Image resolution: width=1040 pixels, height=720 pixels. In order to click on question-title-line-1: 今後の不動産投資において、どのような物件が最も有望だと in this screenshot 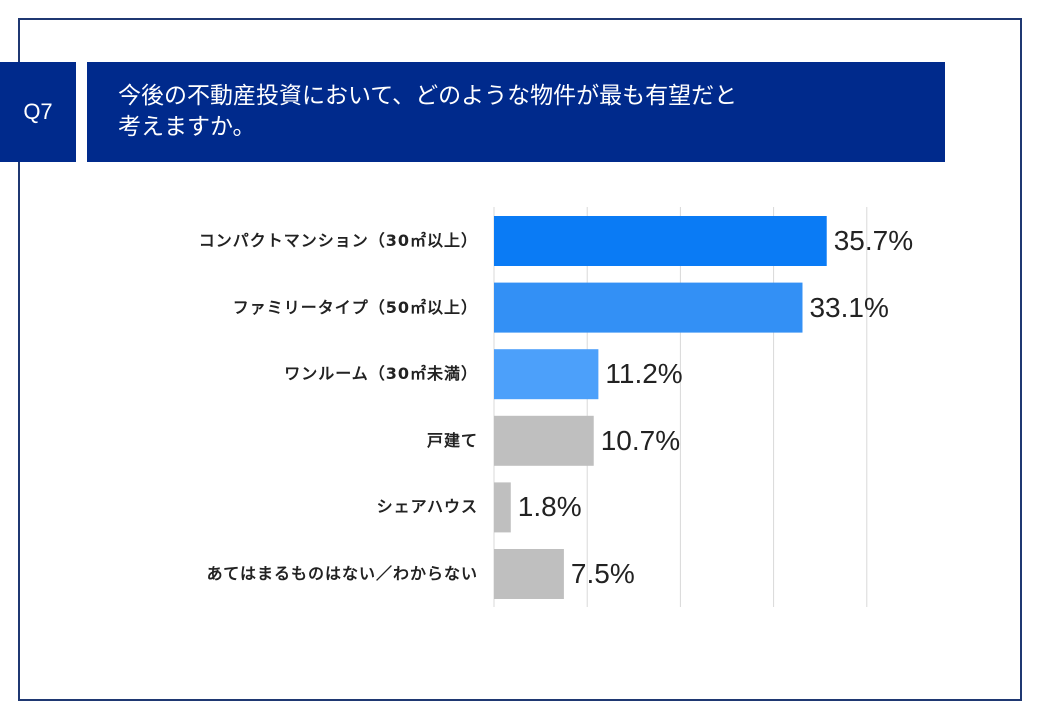, I will do `click(428, 96)`.